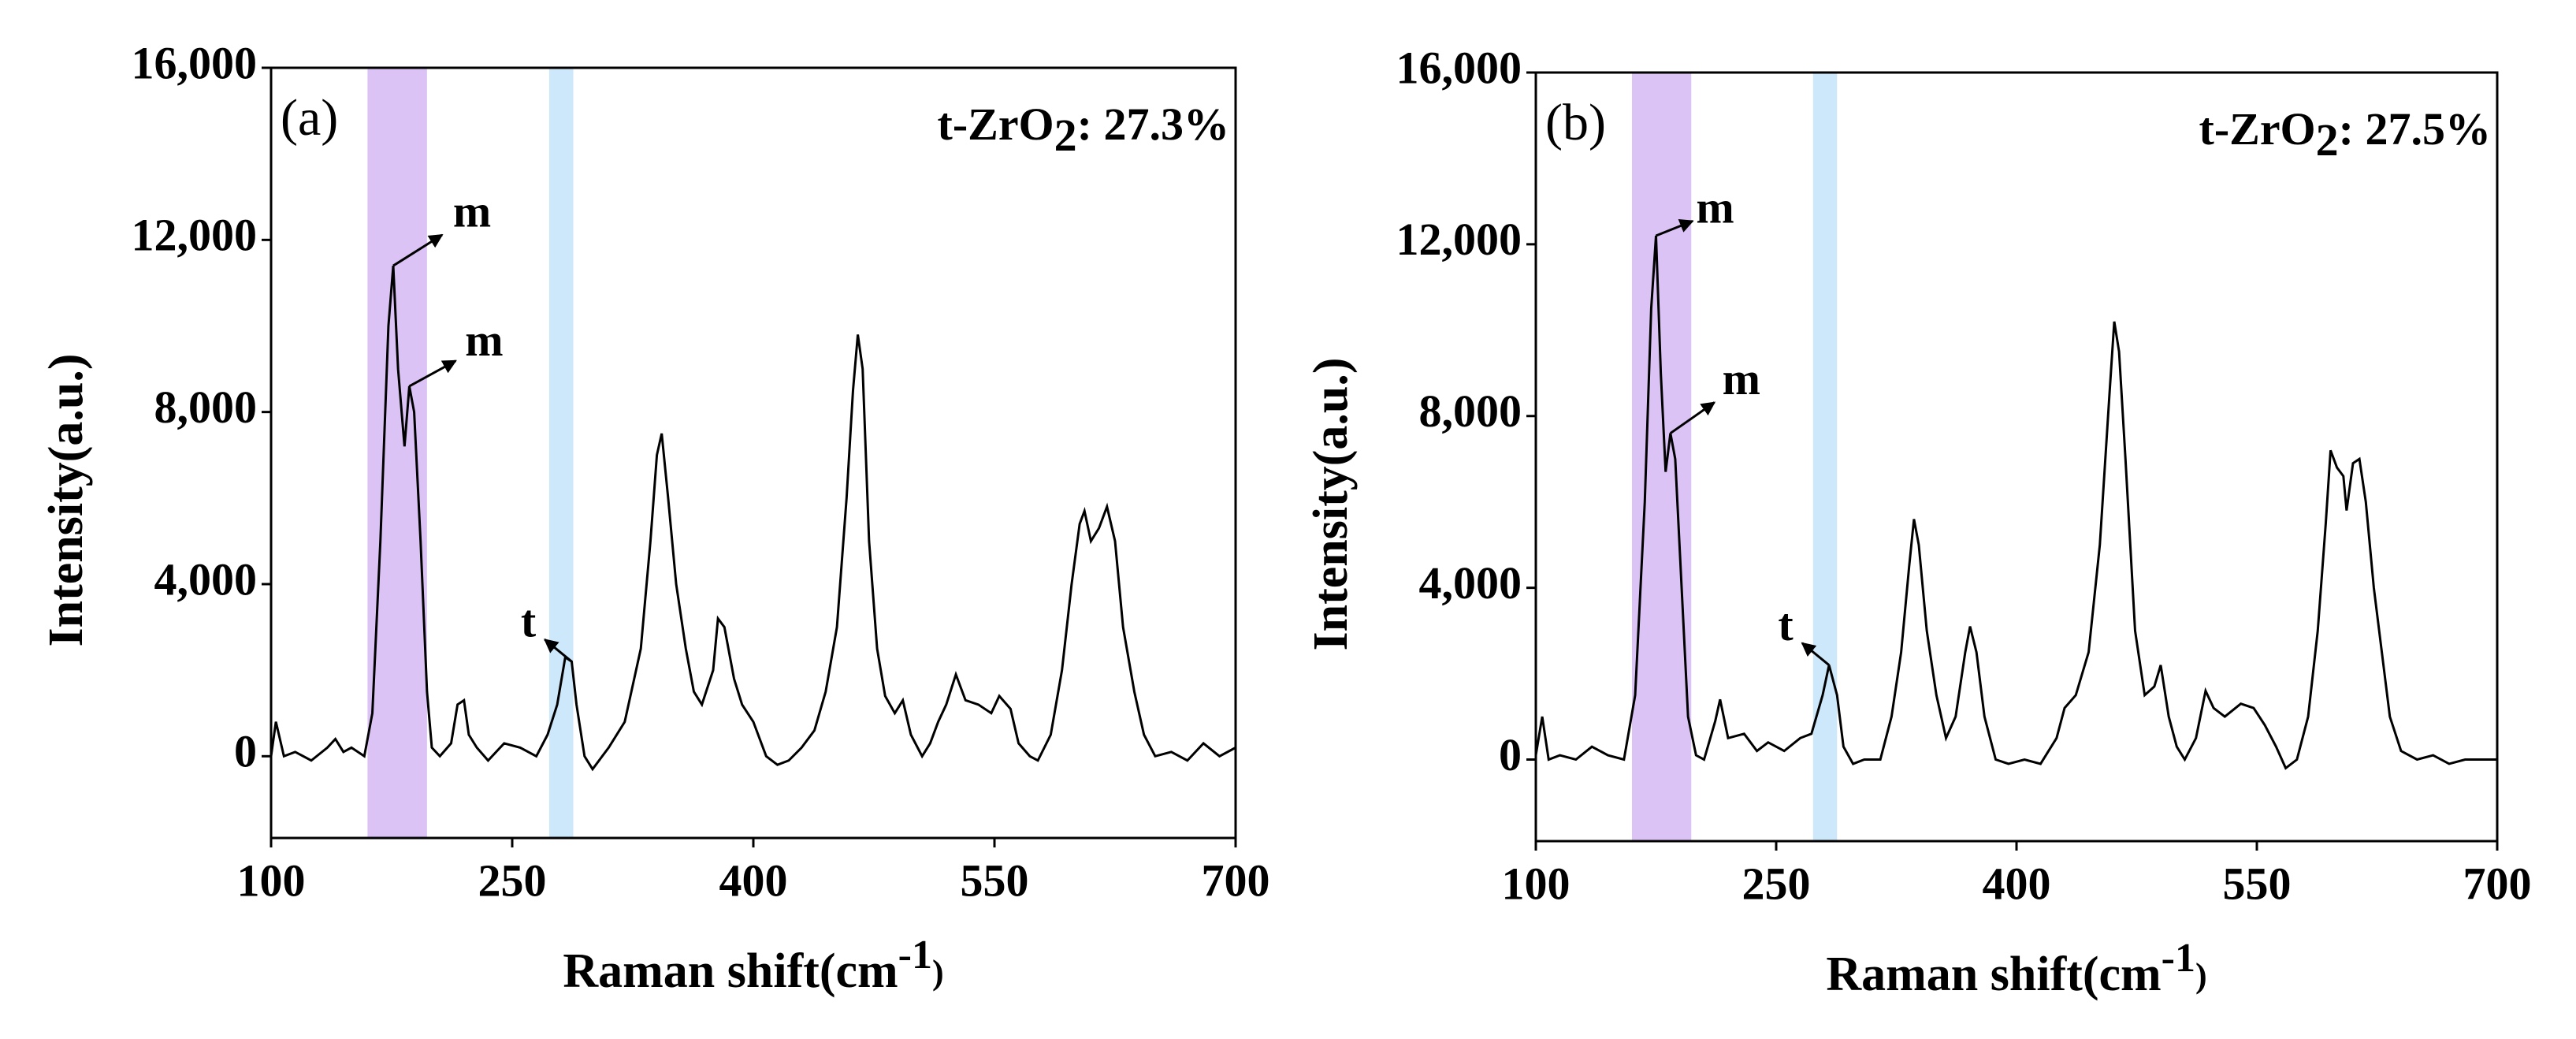  Describe the element at coordinates (2415, 129) in the screenshot. I see `phase-label-part: : 27.5%` at that location.